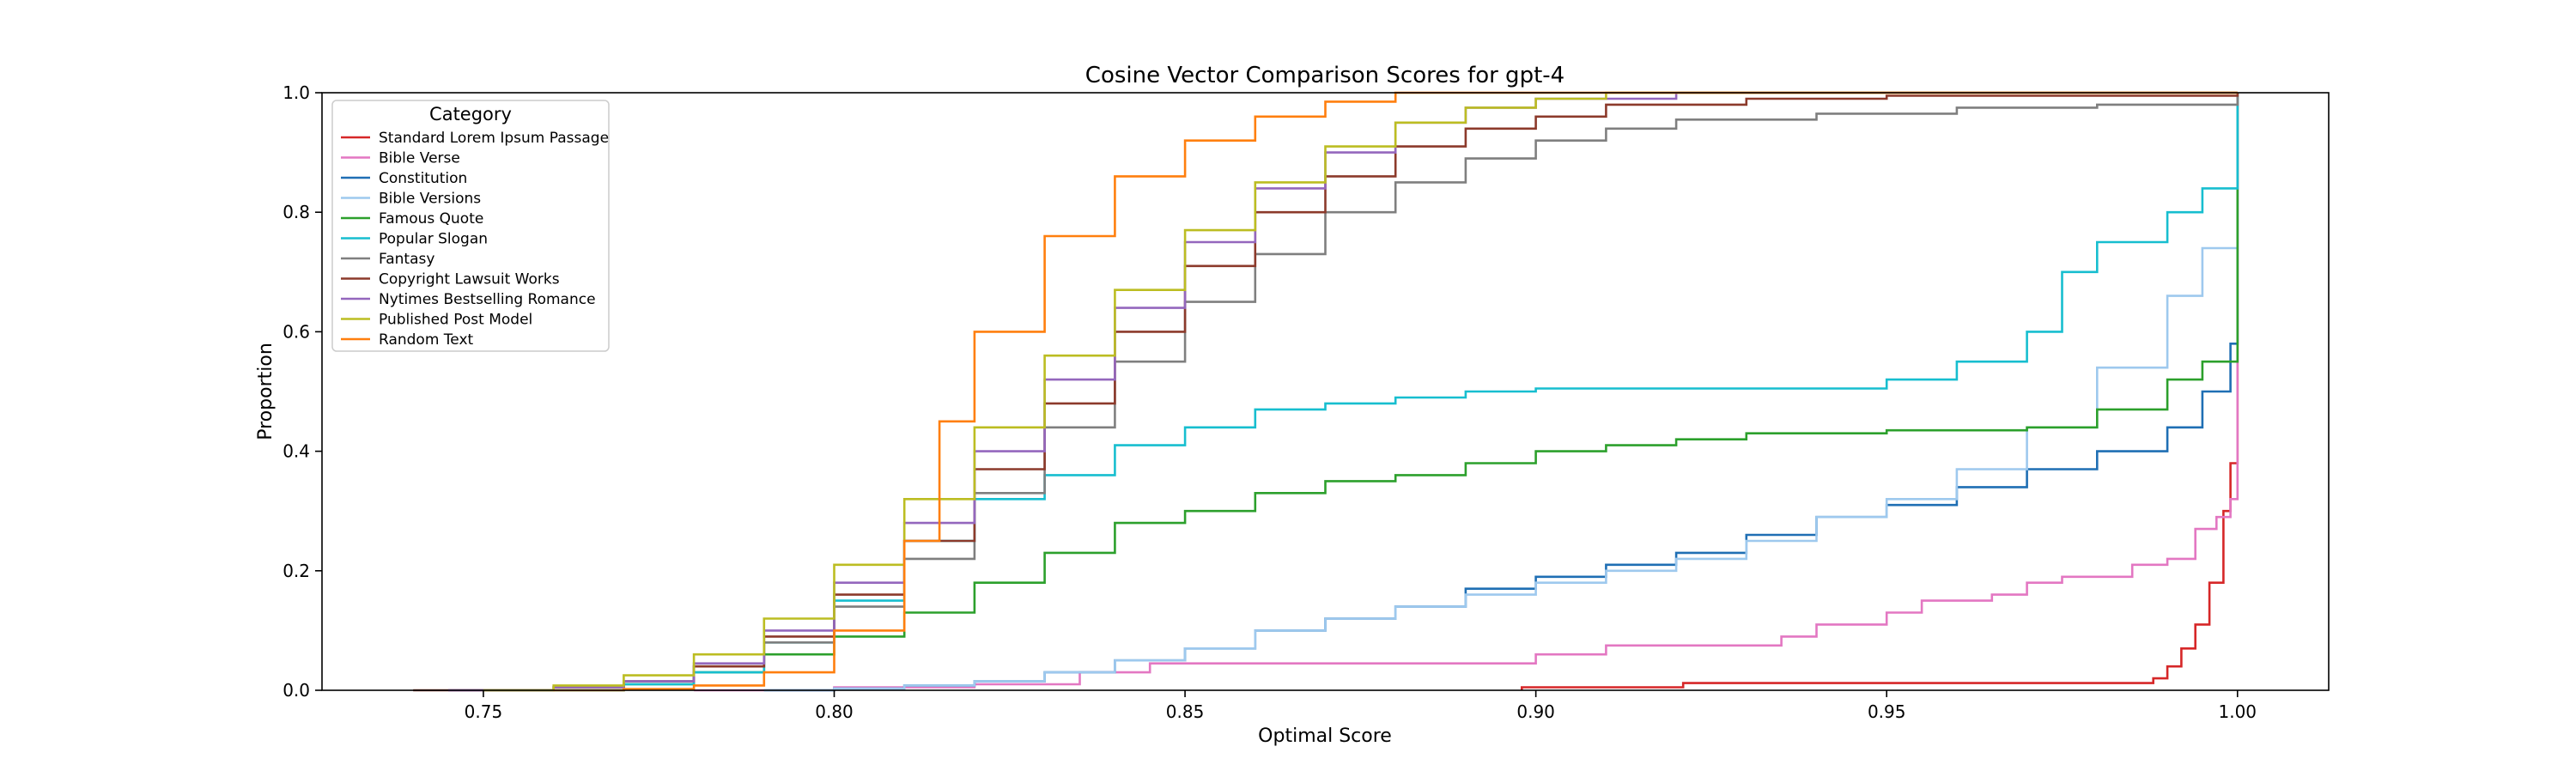 The image size is (2576, 777). I want to click on y-axis-ticks: 0.0 0.2 0.4 0.6 0.8 1.0, so click(302, 391).